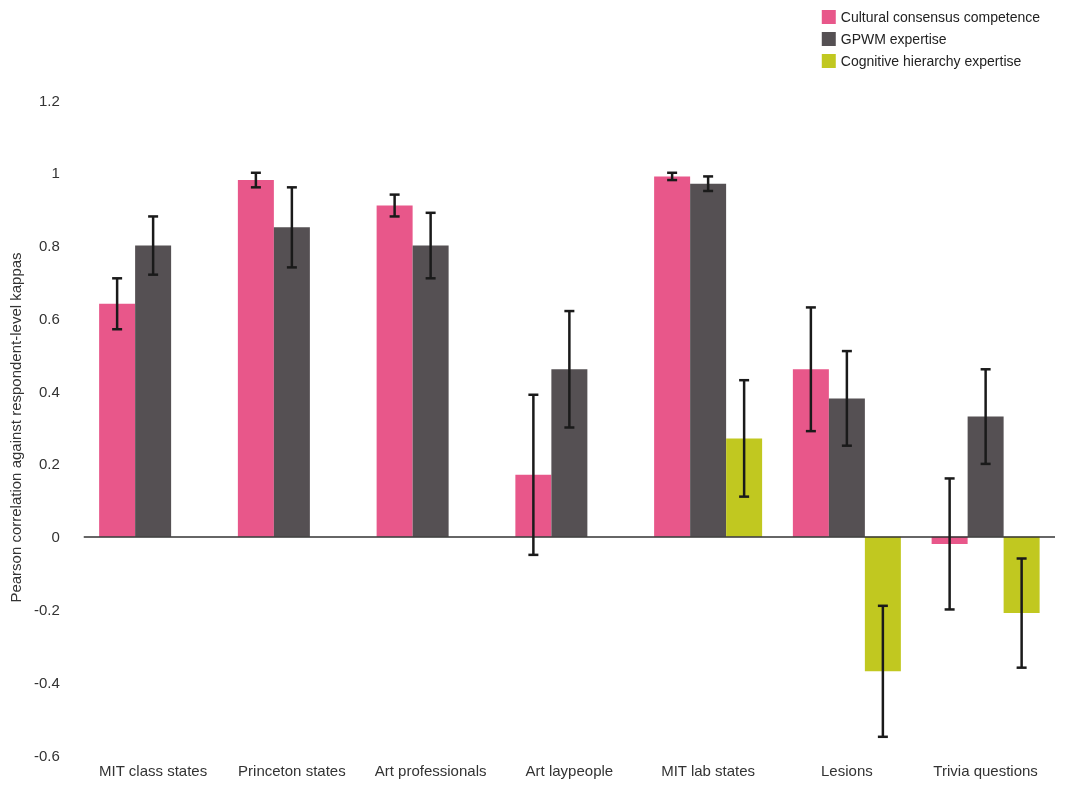 The height and width of the screenshot is (791, 1065). I want to click on x-tick-label: MIT lab states, so click(708, 770).